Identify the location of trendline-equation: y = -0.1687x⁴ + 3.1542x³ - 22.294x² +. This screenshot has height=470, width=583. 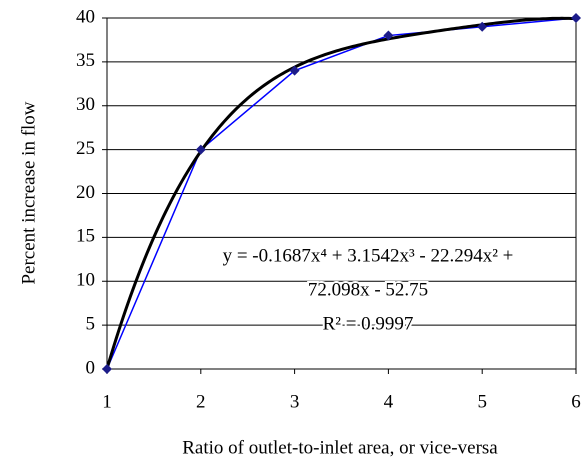
(368, 255).